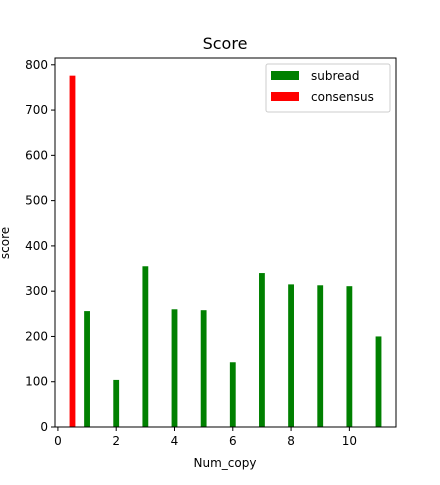 The width and height of the screenshot is (440, 485). I want to click on y-tick-label-0: 0, so click(44, 427).